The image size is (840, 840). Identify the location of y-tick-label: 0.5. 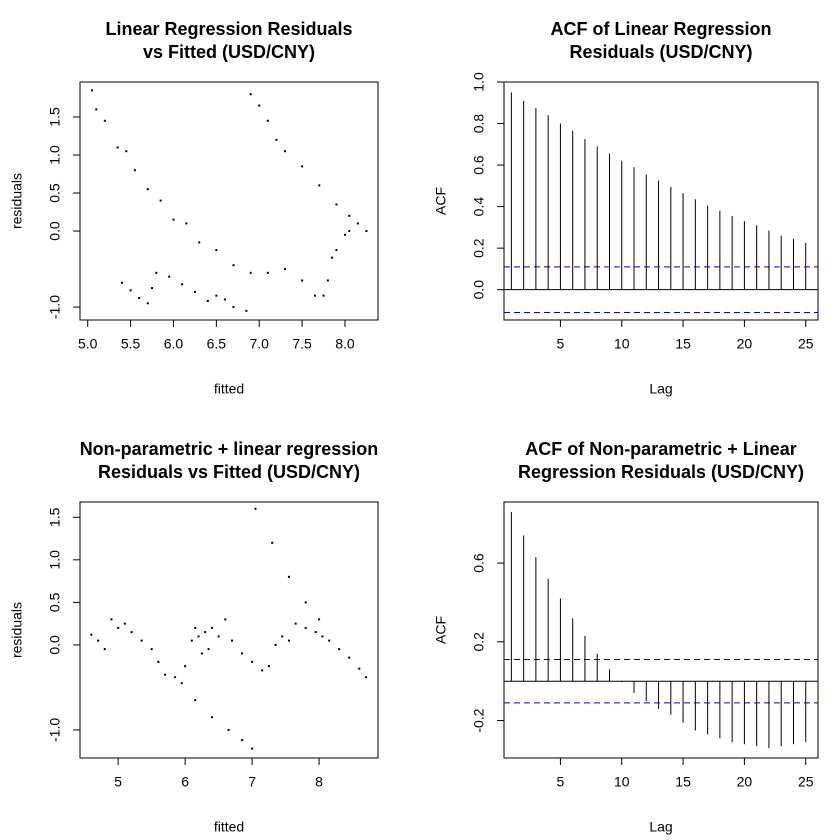
(55, 602).